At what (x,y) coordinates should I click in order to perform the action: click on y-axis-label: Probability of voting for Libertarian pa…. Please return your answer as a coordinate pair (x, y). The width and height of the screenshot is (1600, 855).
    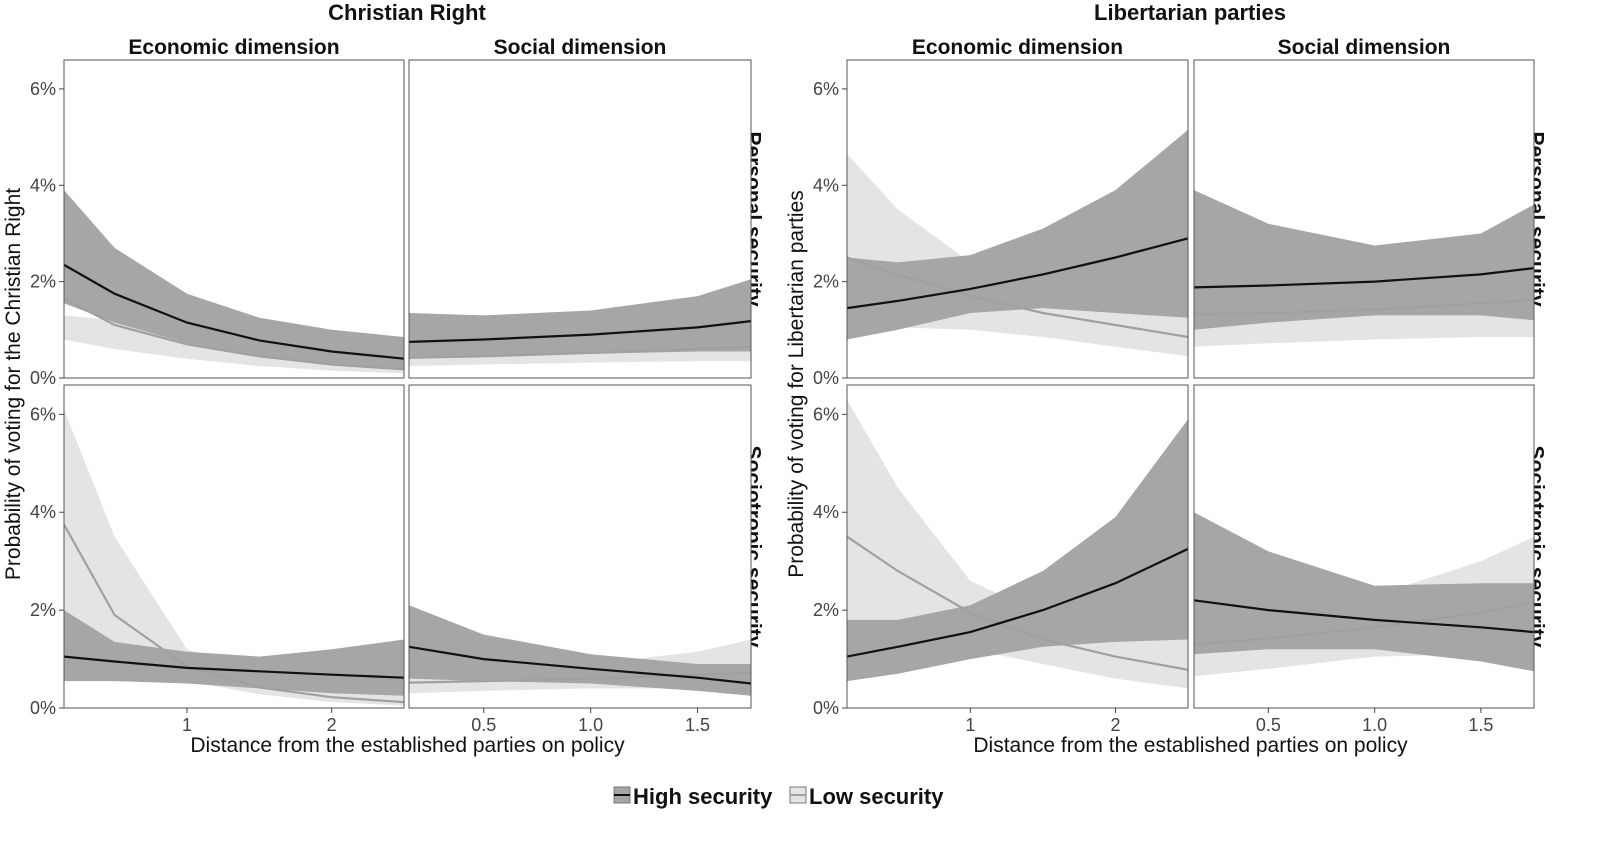
    Looking at the image, I should click on (796, 384).